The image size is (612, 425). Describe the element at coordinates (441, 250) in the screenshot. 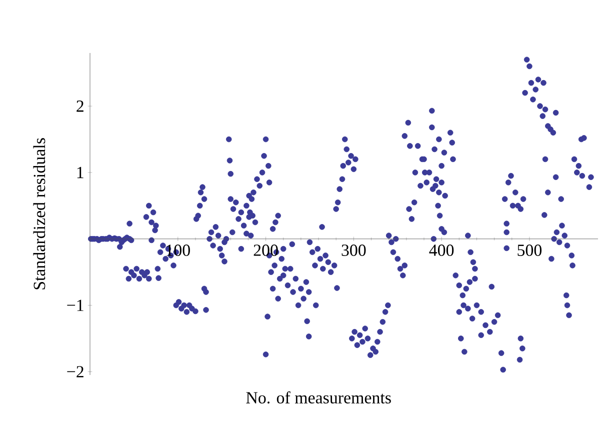

I see `x-tick-label: 400` at that location.